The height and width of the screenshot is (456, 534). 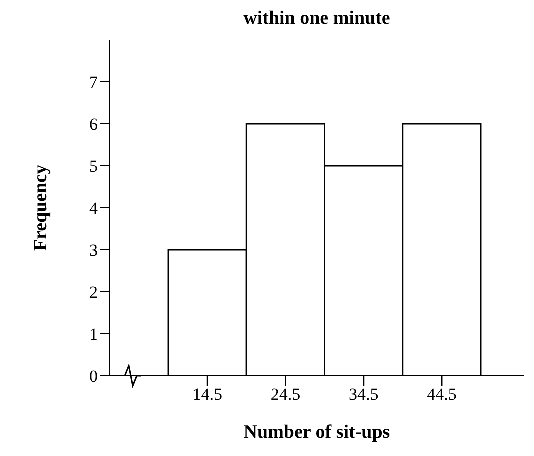 I want to click on chart-title: within one minute, so click(x=317, y=19).